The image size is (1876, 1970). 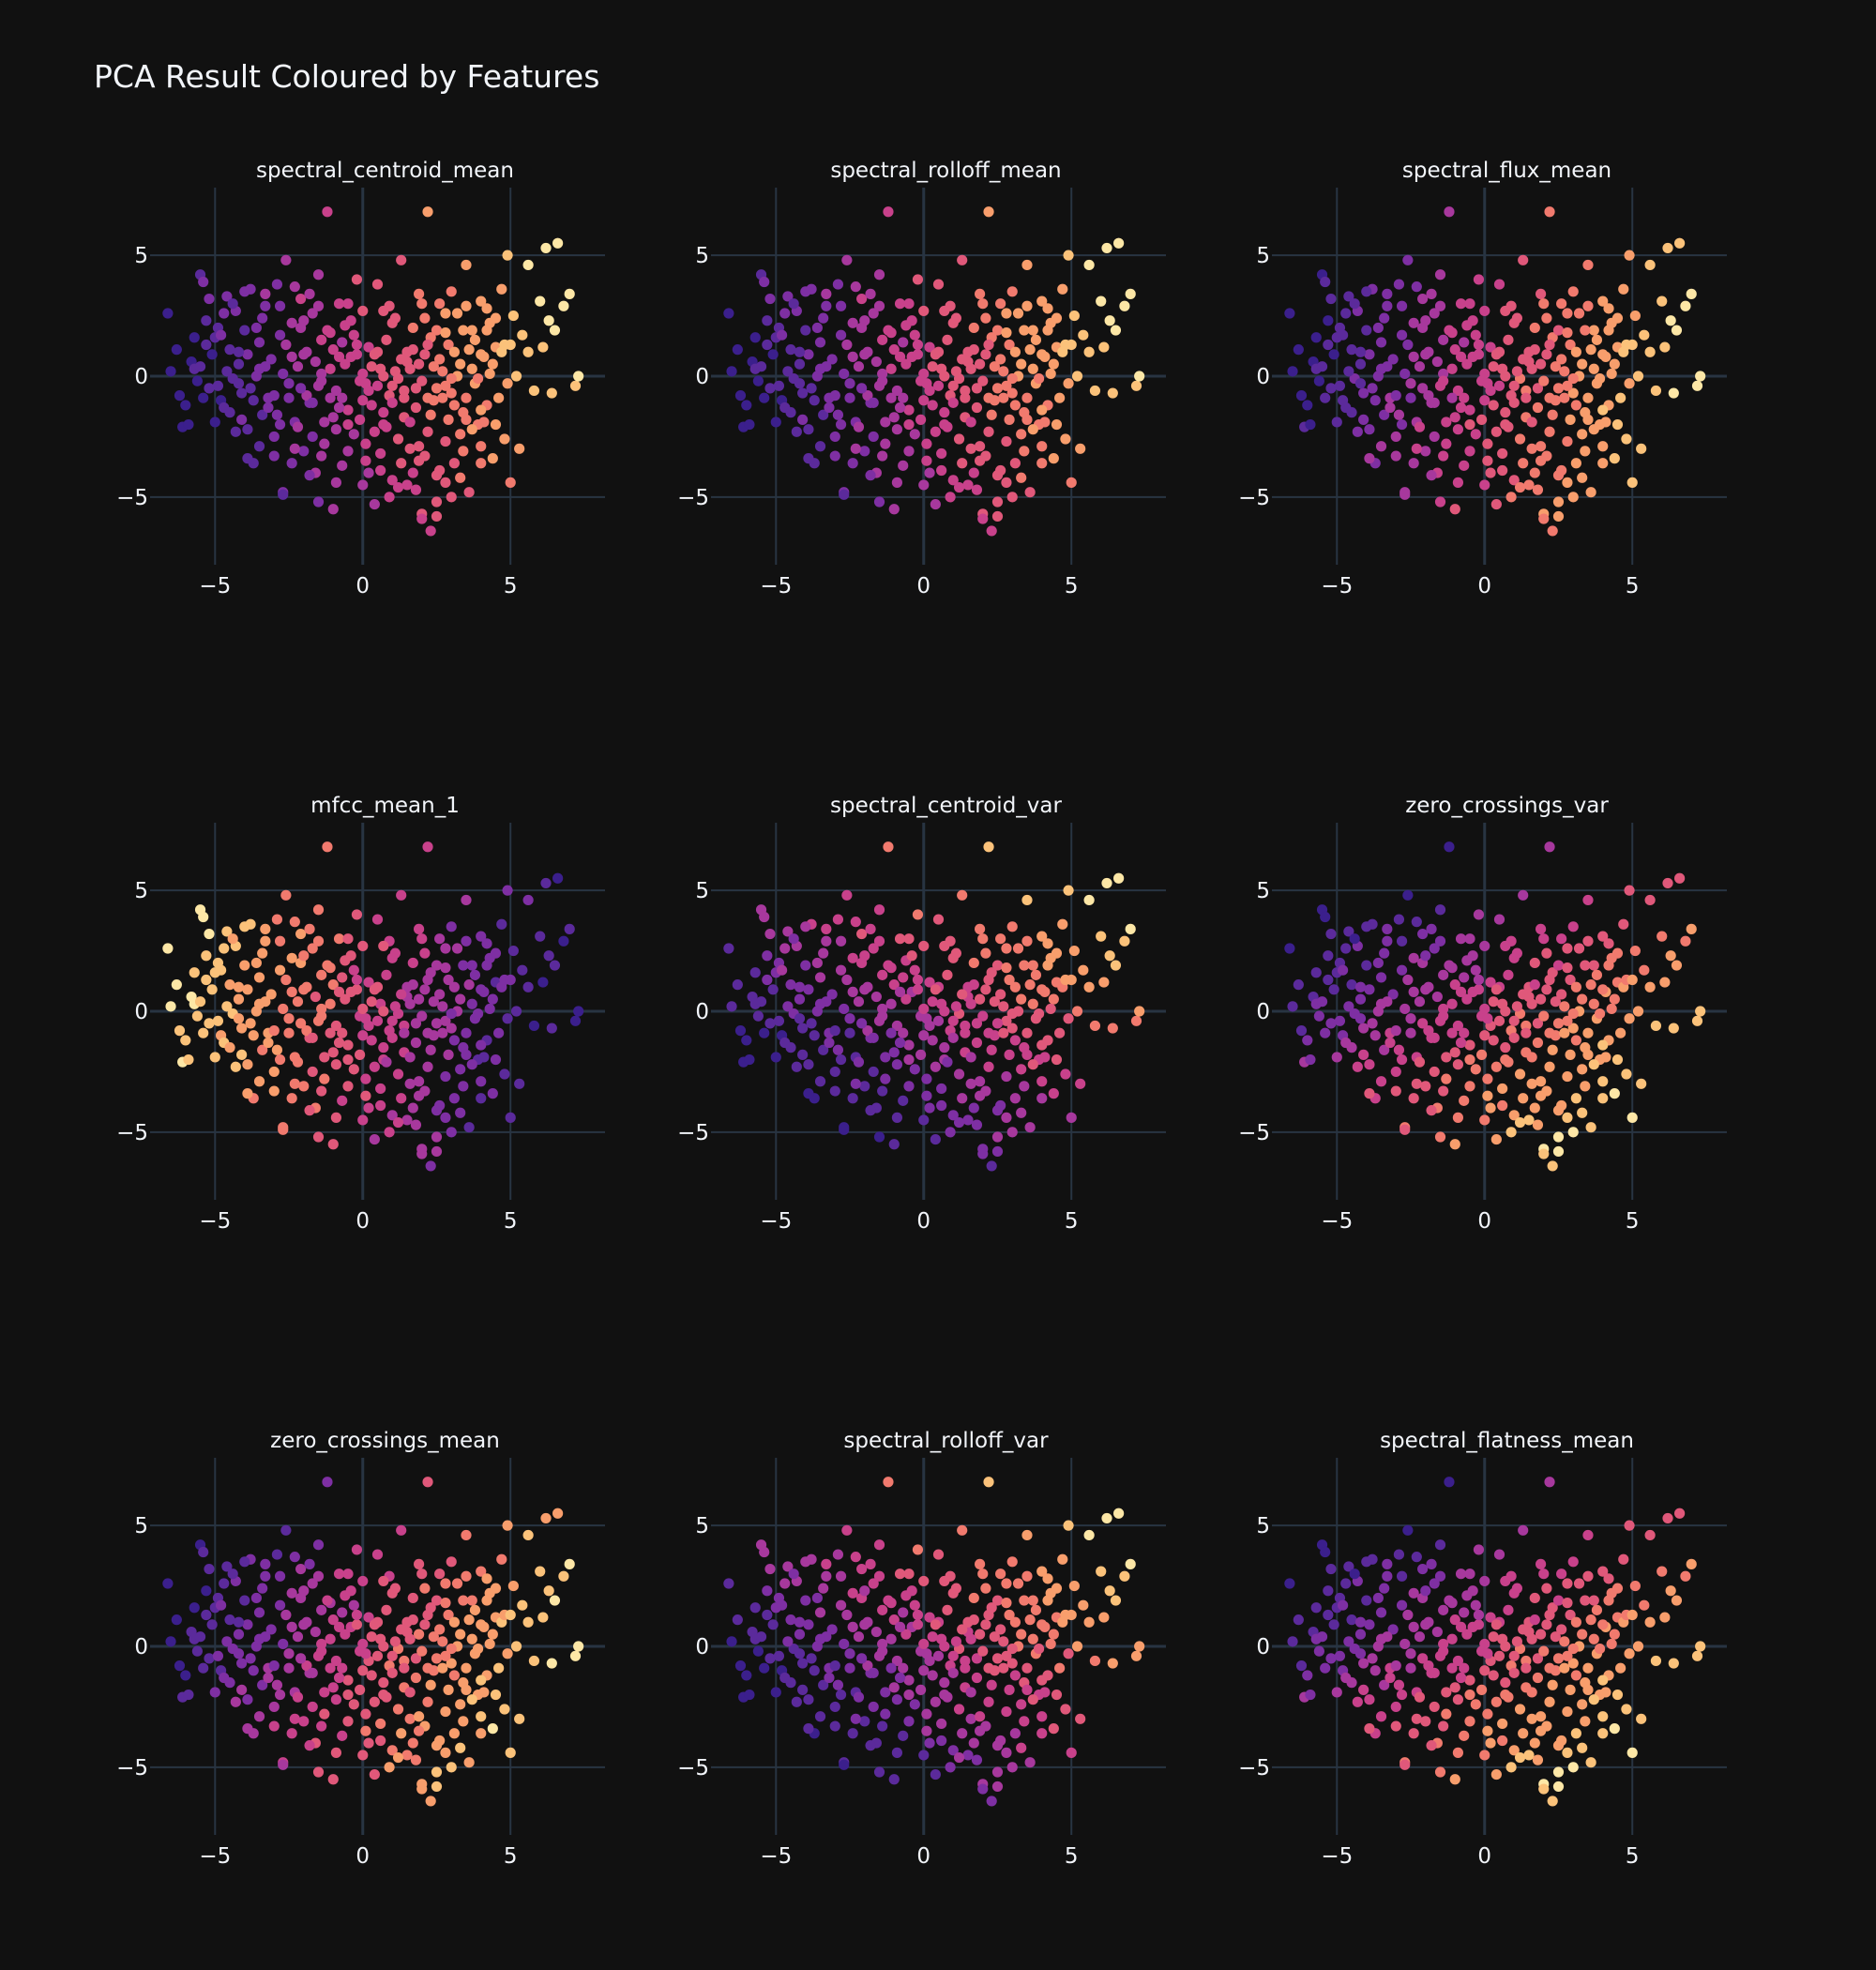 I want to click on x-tick-label: 0, so click(x=1484, y=1221).